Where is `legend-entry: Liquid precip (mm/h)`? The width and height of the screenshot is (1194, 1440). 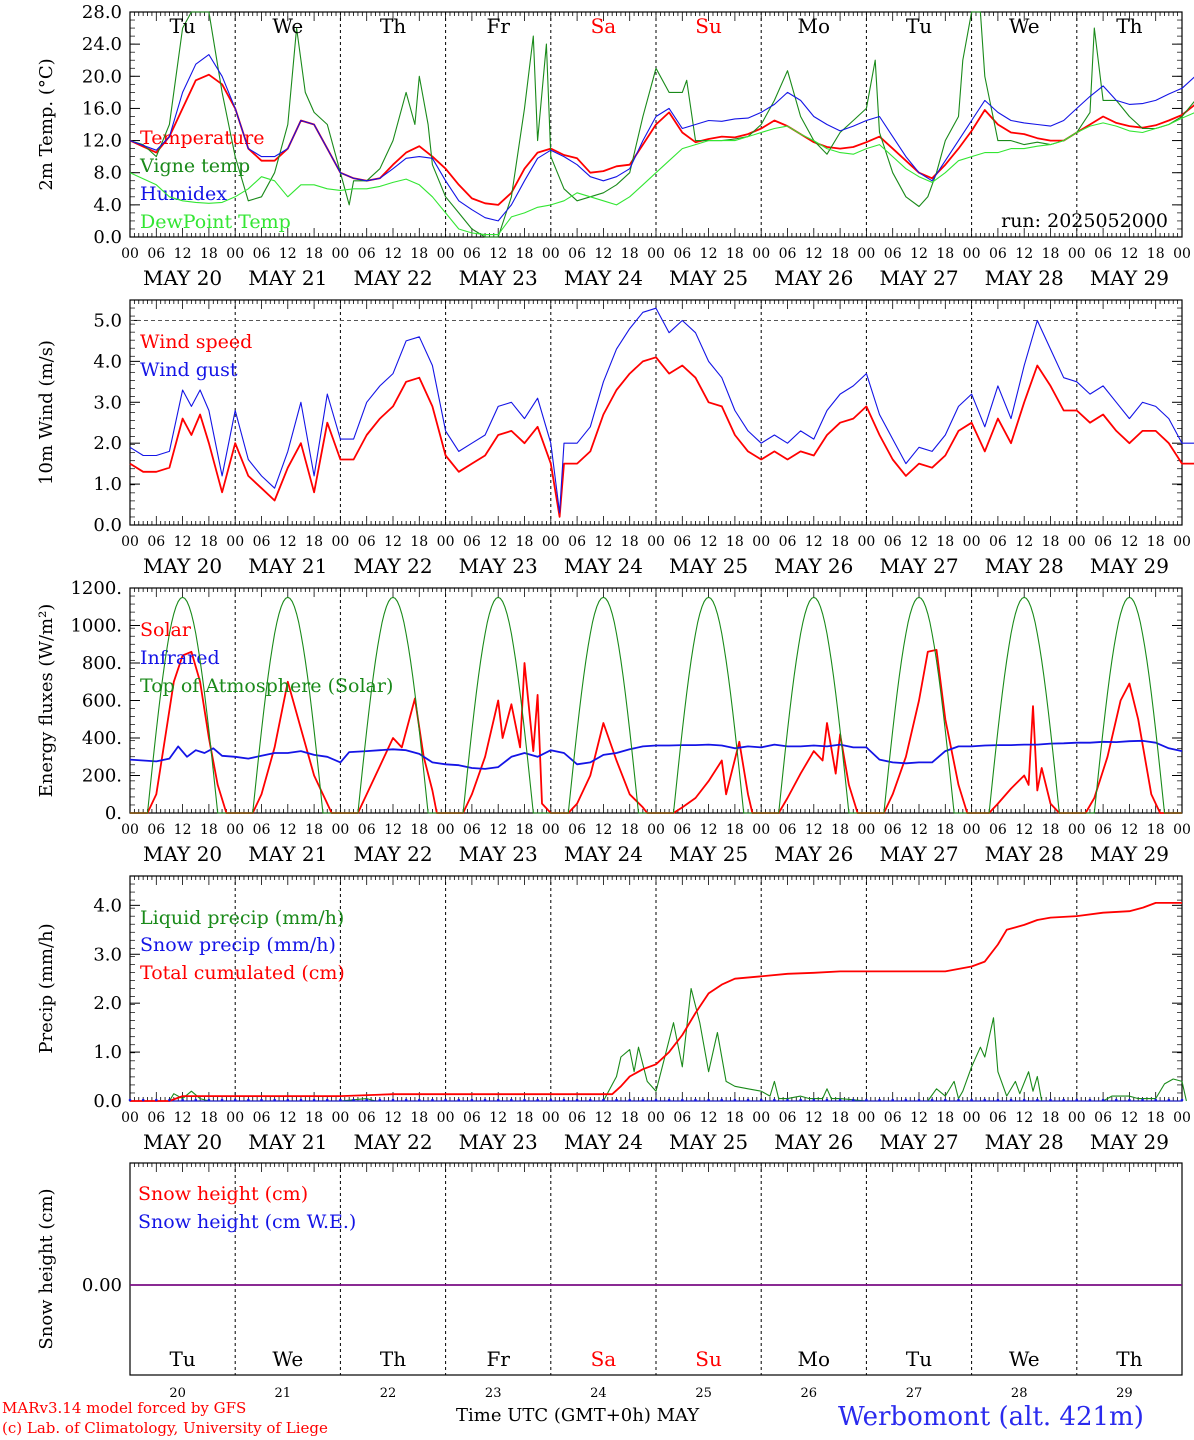 legend-entry: Liquid precip (mm/h) is located at coordinates (242, 918).